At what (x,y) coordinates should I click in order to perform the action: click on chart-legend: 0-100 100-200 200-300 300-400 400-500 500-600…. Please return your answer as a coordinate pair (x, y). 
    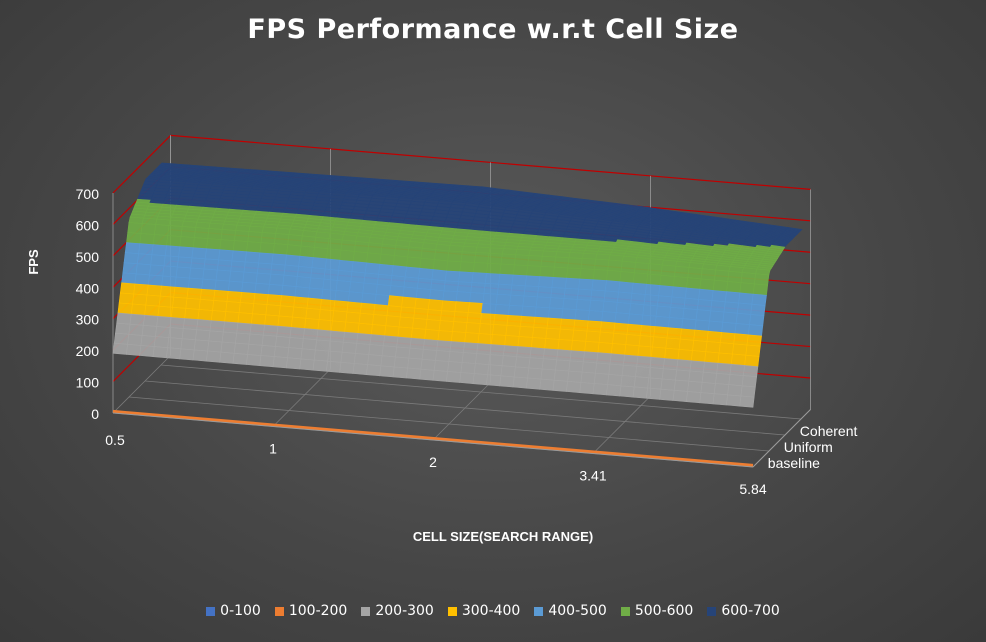
    Looking at the image, I should click on (493, 611).